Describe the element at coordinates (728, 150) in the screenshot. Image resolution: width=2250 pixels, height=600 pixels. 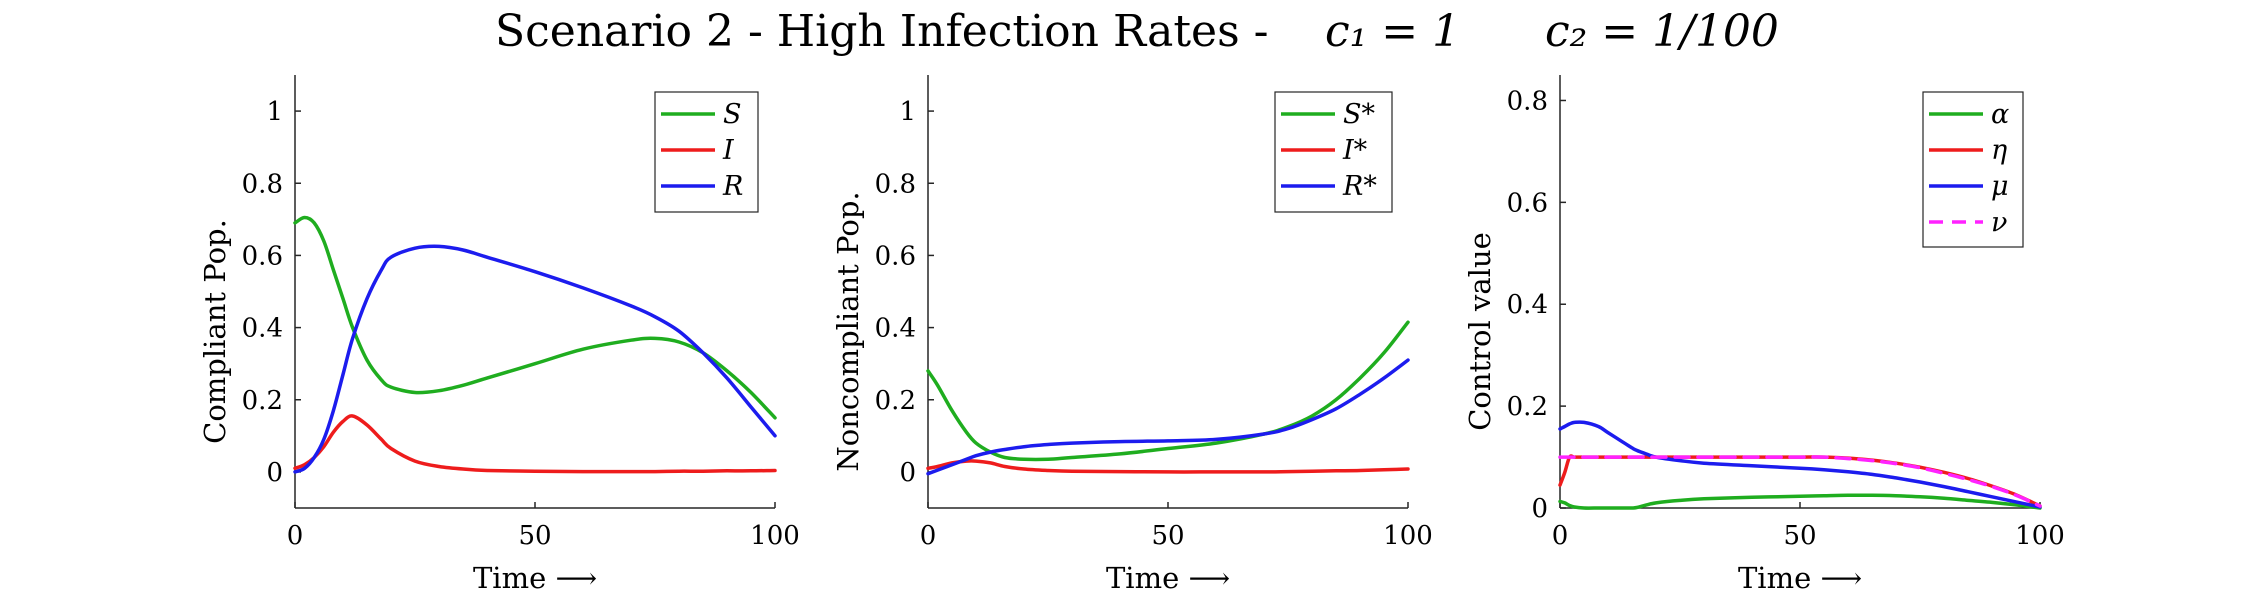
I see `legend-entry: I` at that location.